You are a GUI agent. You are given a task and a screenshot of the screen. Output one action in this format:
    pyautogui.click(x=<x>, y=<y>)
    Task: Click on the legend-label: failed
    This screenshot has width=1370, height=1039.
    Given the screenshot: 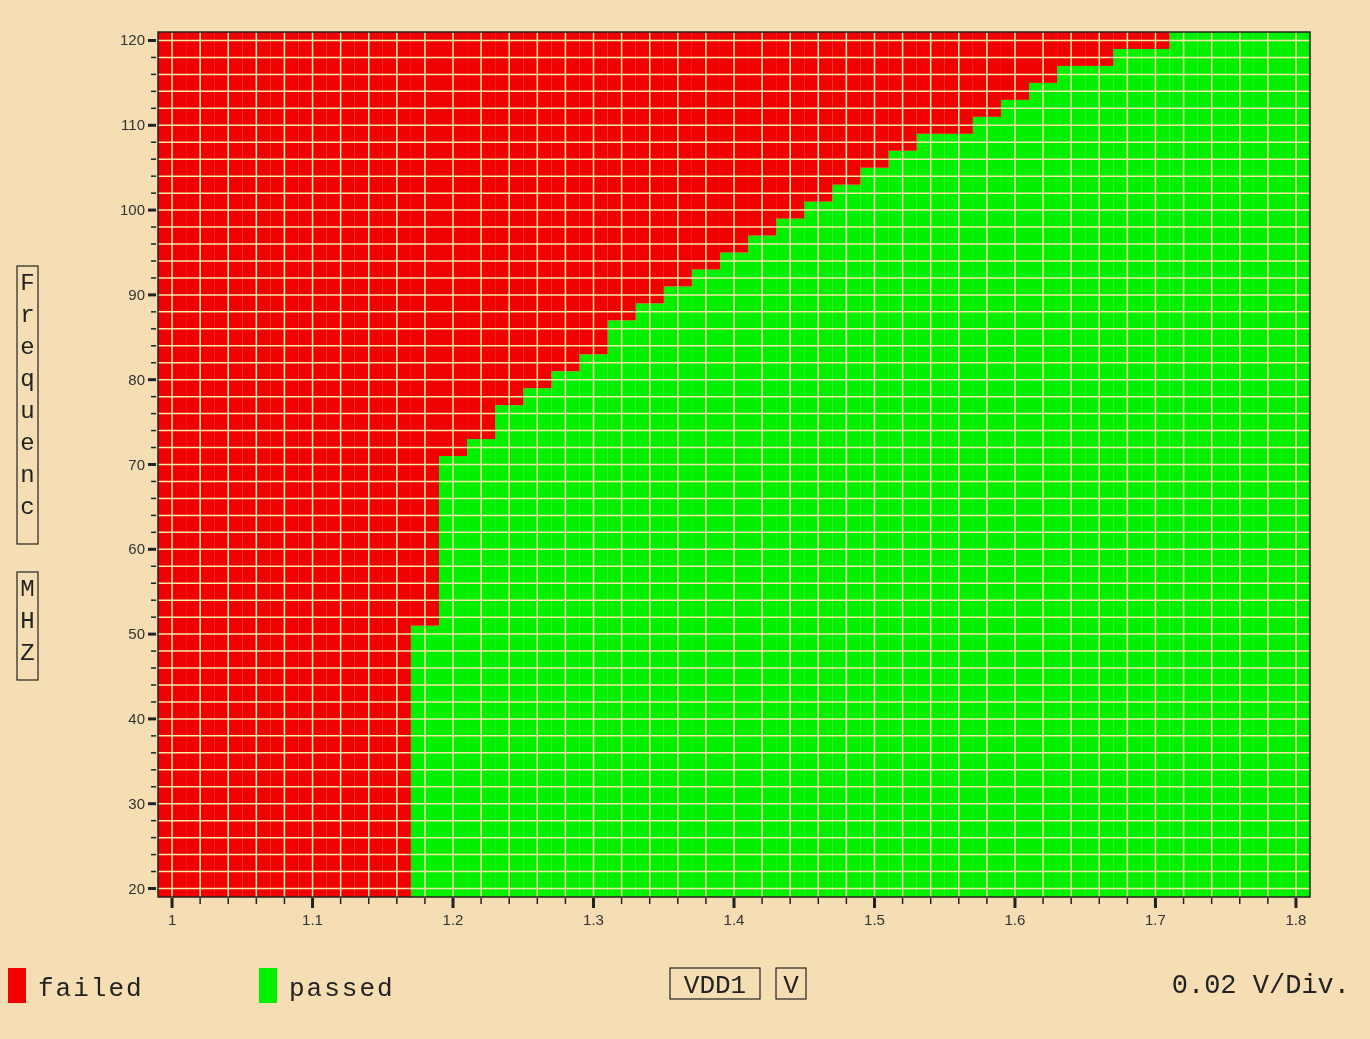 What is the action you would take?
    pyautogui.click(x=91, y=989)
    